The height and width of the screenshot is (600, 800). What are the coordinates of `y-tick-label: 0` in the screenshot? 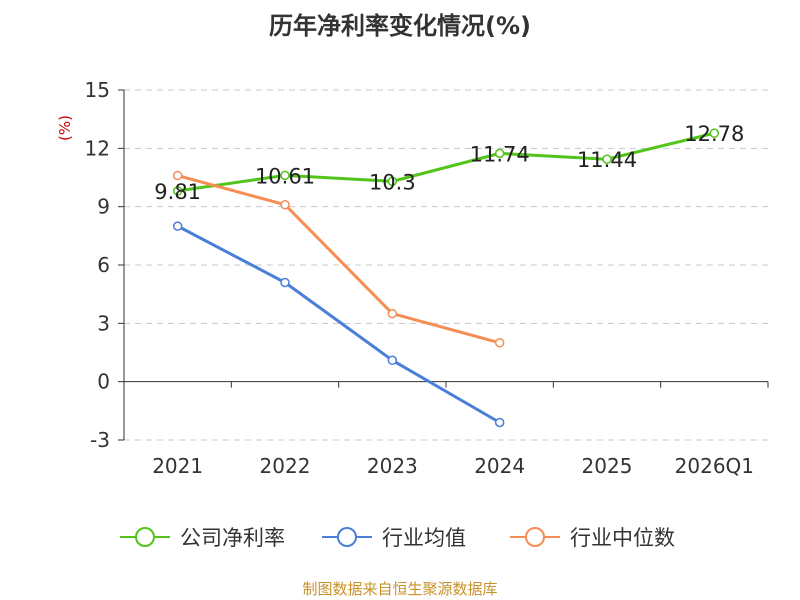 It's located at (103, 382).